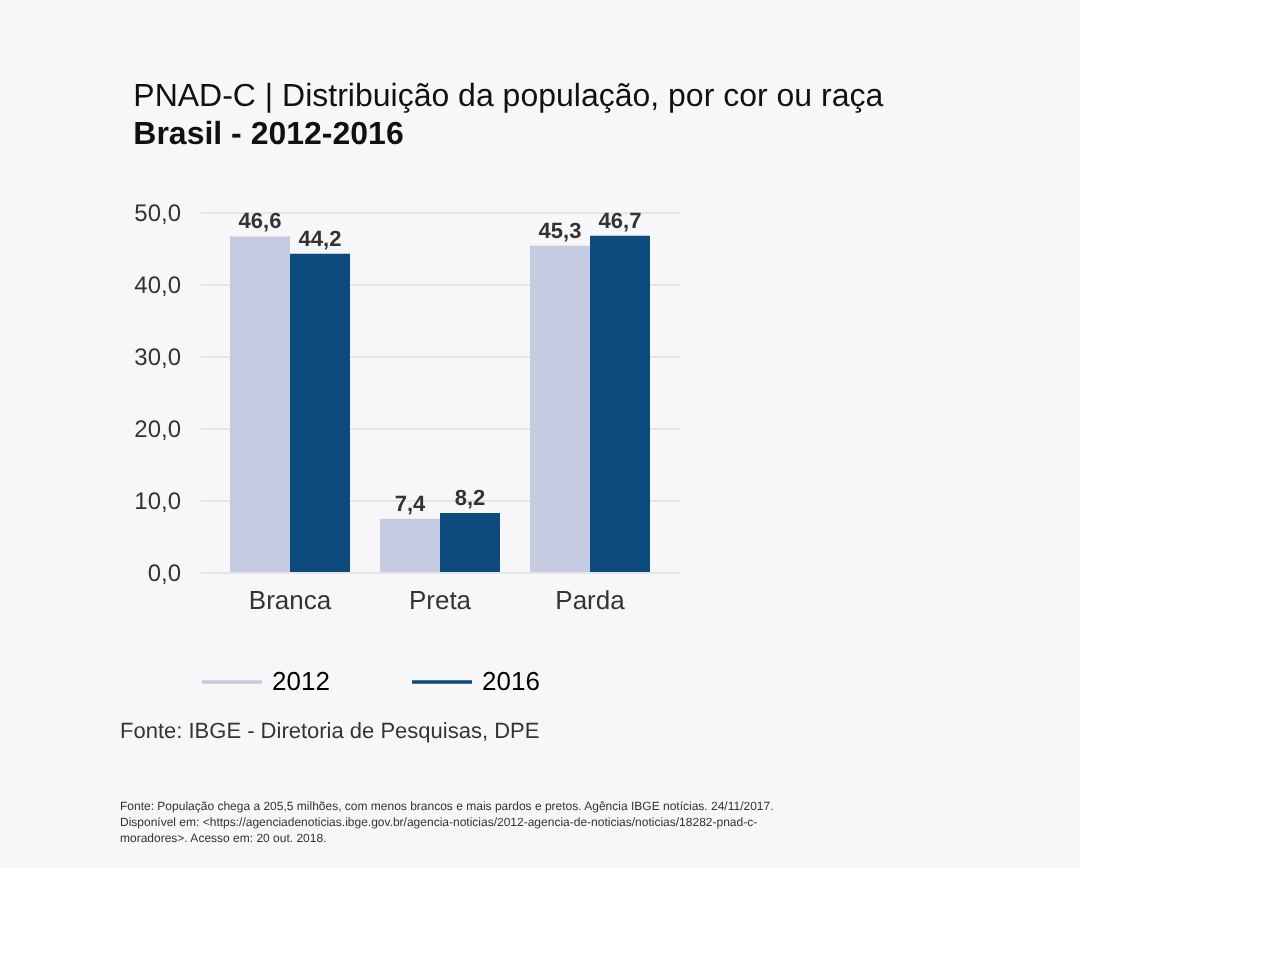 This screenshot has width=1288, height=976. I want to click on y-tick-label: 40,0, so click(158, 285).